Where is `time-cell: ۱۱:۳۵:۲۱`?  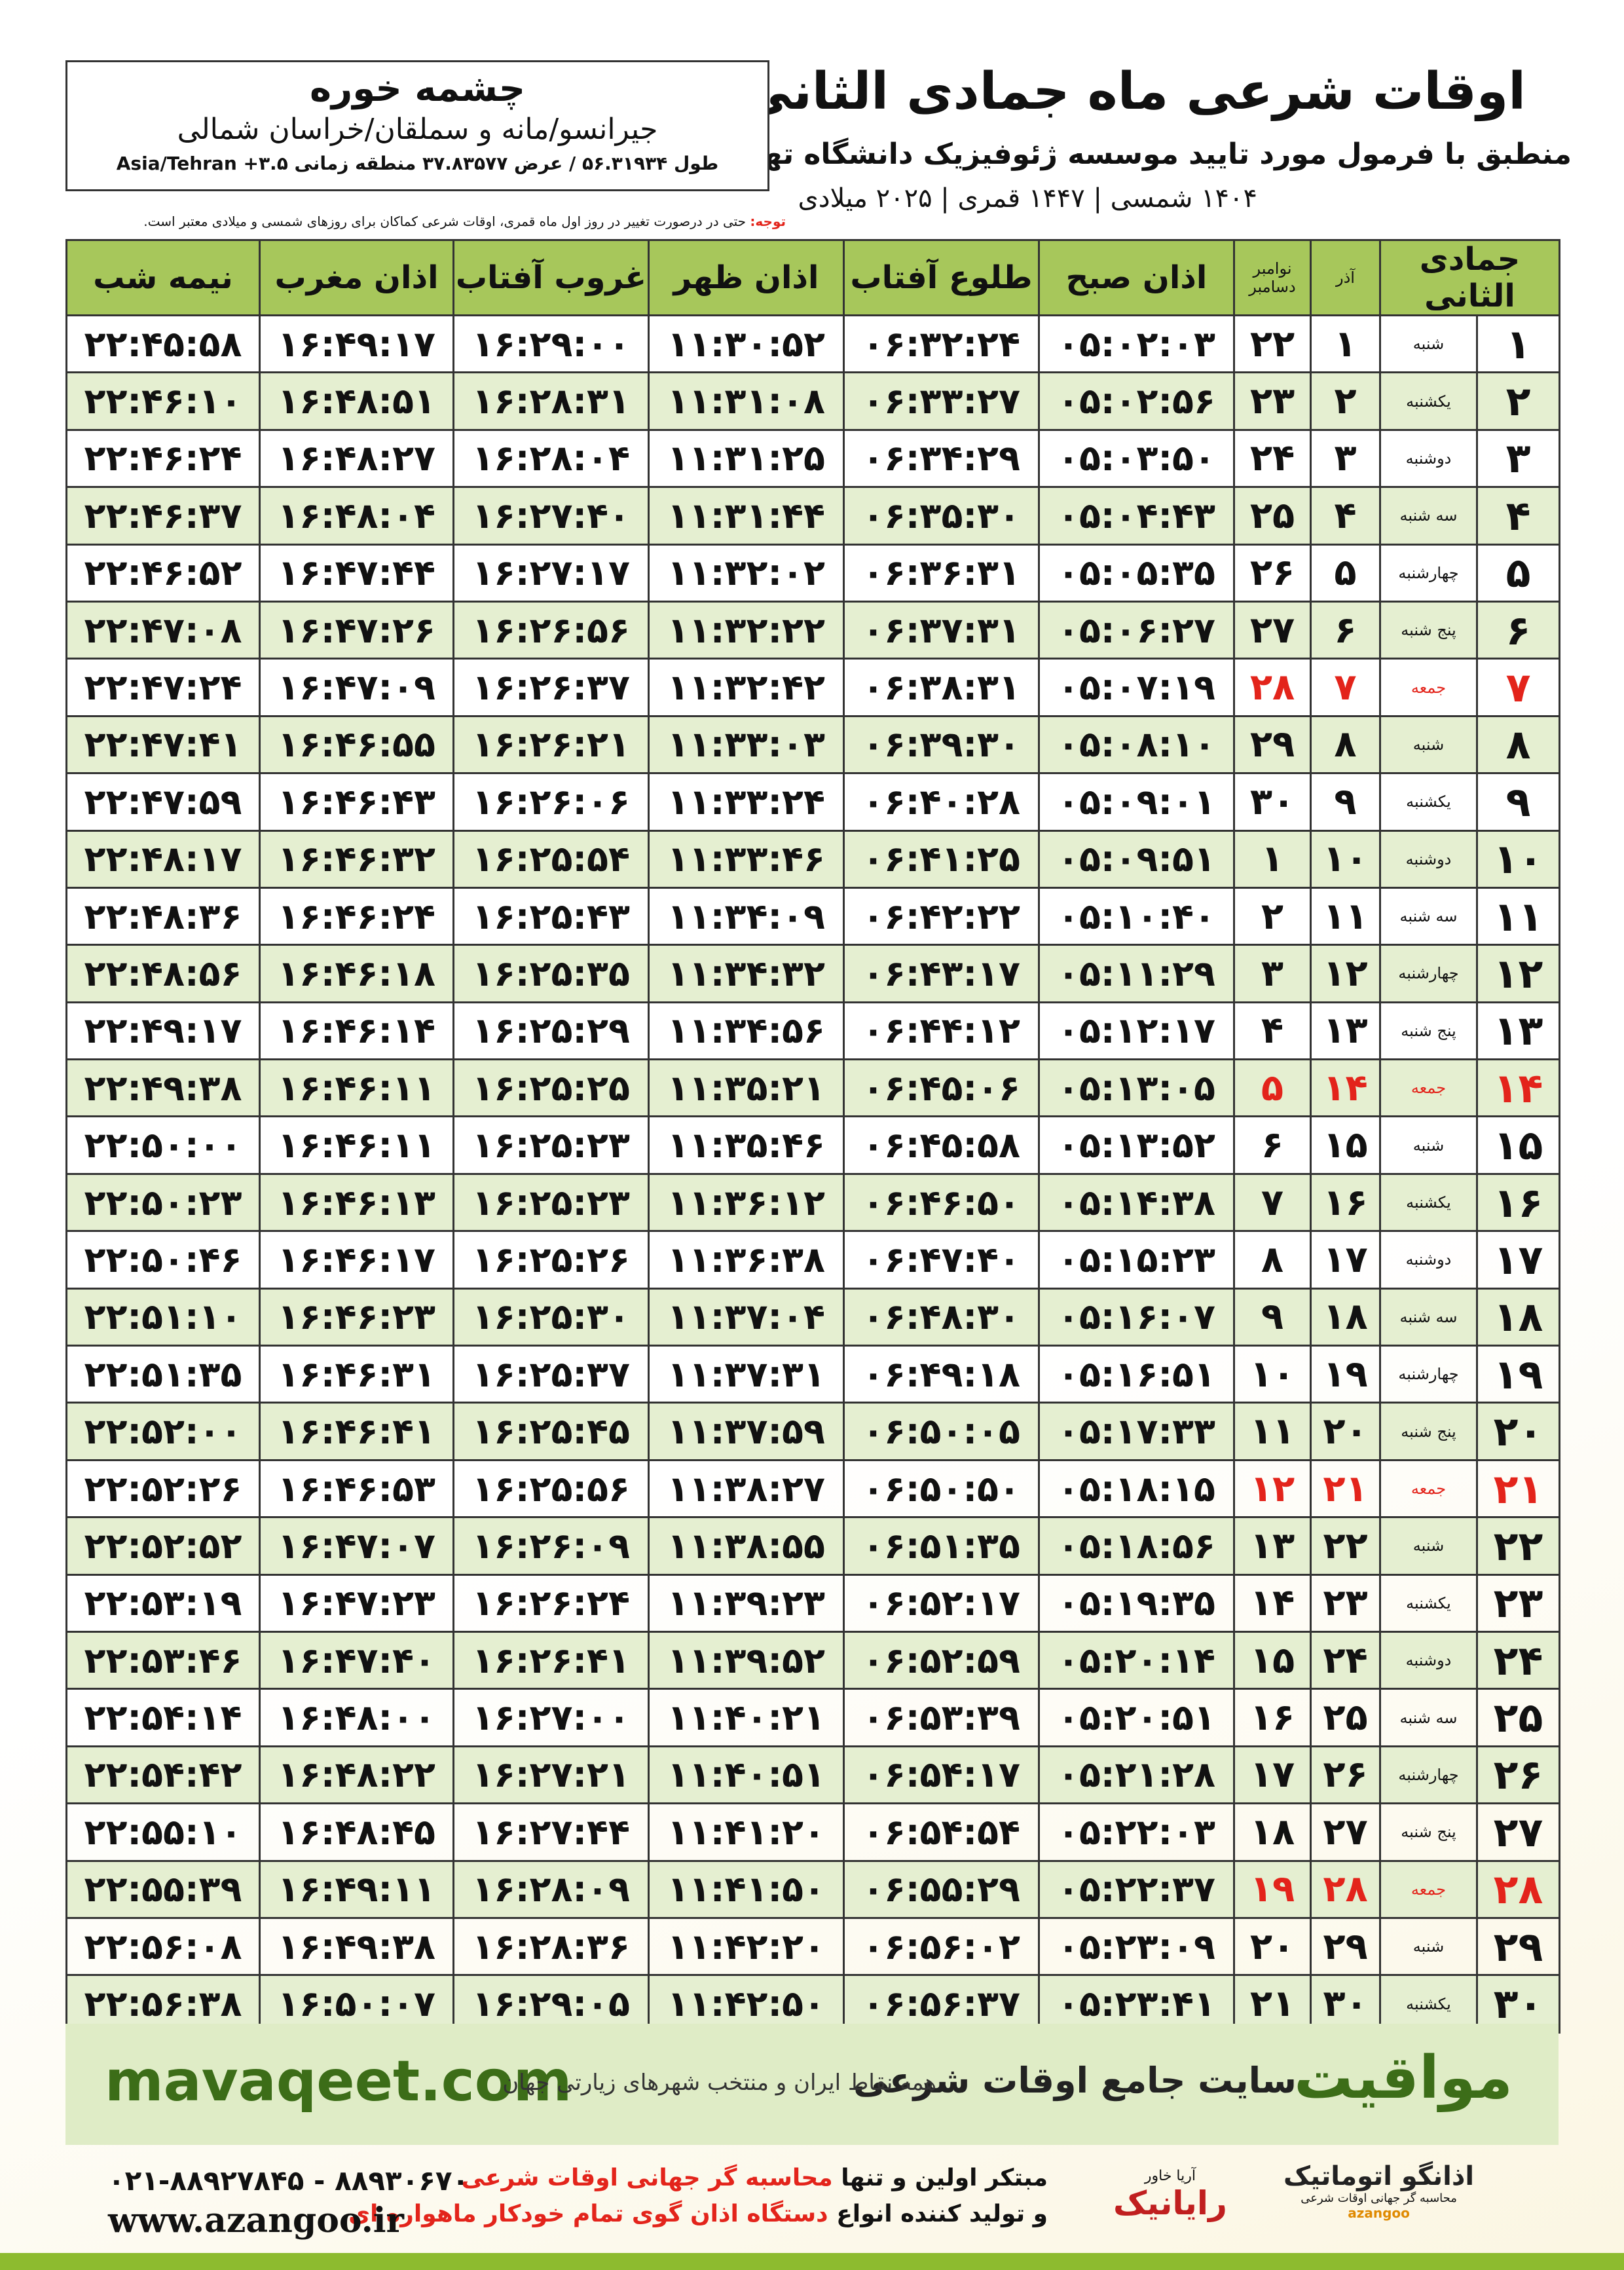
time-cell: ۱۱:۳۵:۲۱ is located at coordinates (746, 1088).